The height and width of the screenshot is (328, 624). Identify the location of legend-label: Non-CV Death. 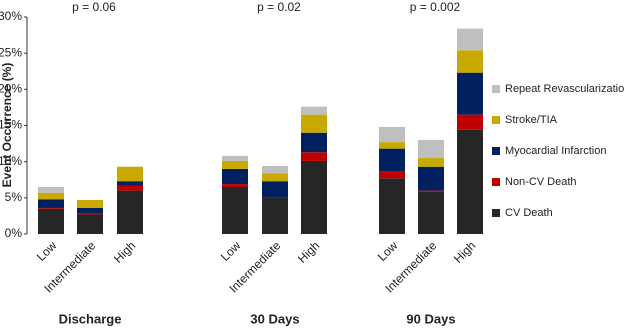
(541, 182).